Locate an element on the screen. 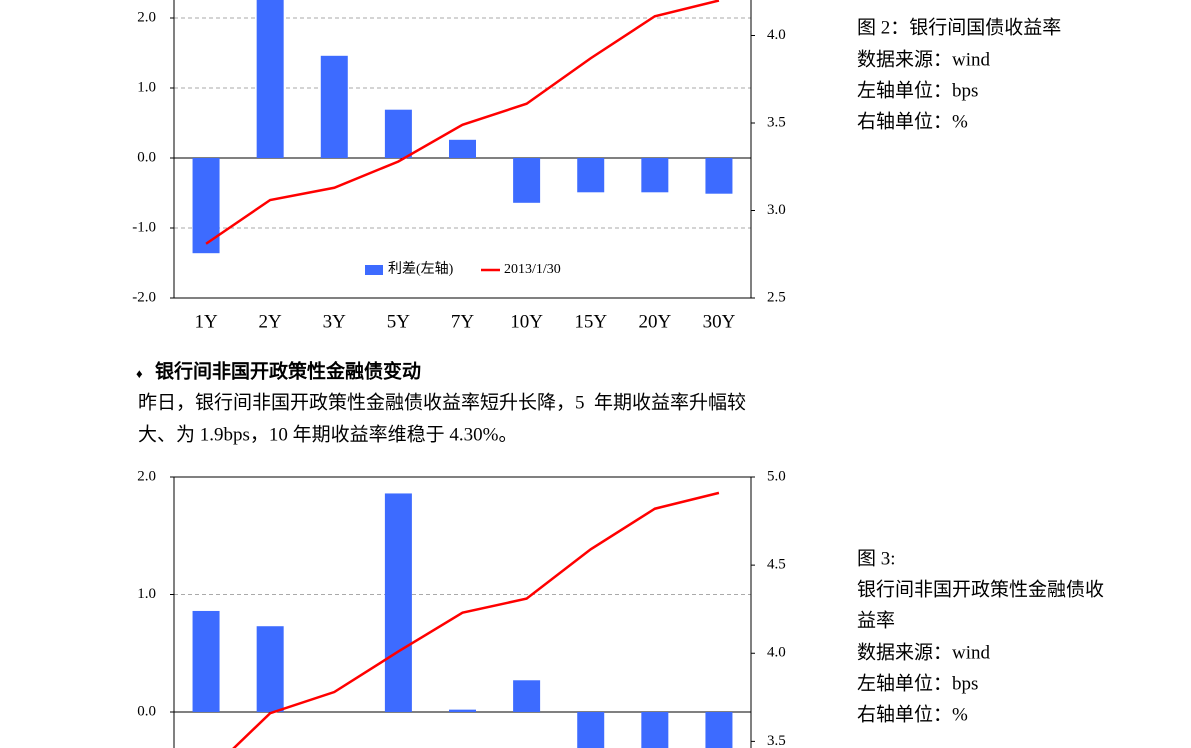  x-tick-label: 2Y is located at coordinates (271, 321).